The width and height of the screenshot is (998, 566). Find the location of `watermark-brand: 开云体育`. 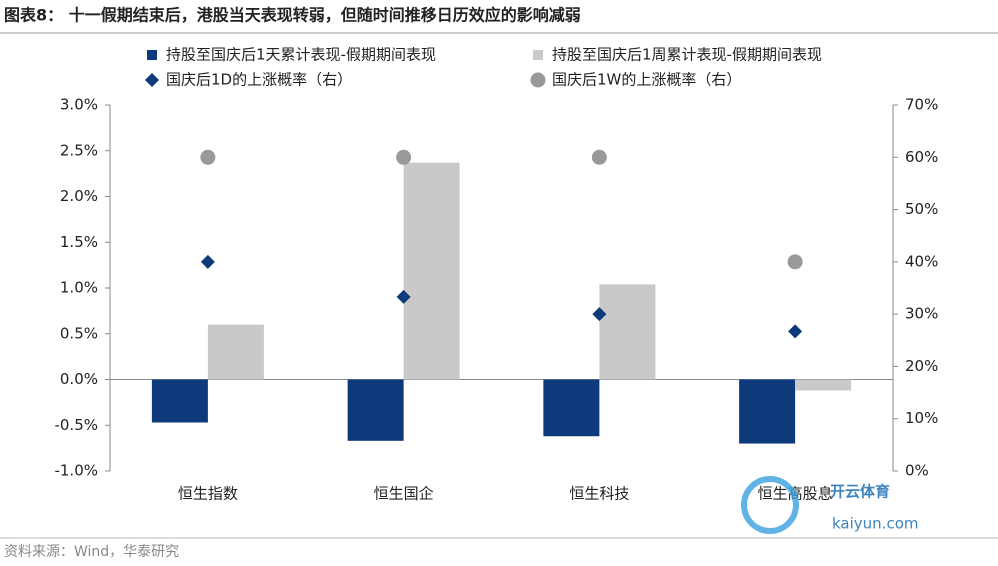

watermark-brand: 开云体育 is located at coordinates (860, 492).